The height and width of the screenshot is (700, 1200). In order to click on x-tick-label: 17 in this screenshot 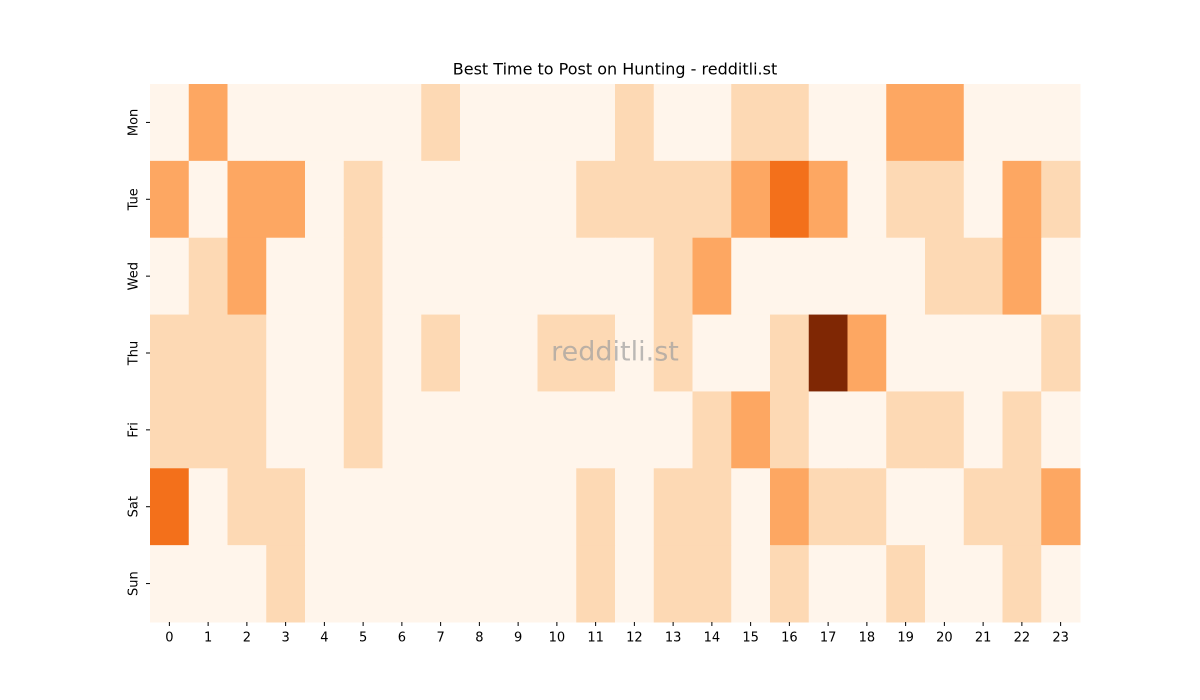, I will do `click(828, 638)`.